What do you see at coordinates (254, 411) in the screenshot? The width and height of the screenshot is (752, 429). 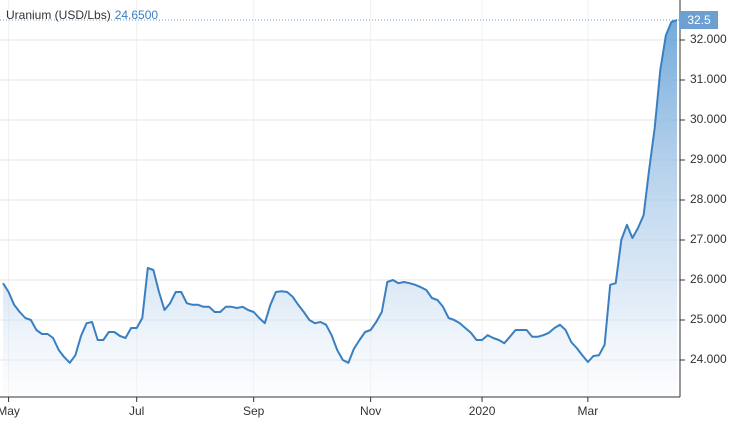 I see `x-tick-label: Sep` at bounding box center [254, 411].